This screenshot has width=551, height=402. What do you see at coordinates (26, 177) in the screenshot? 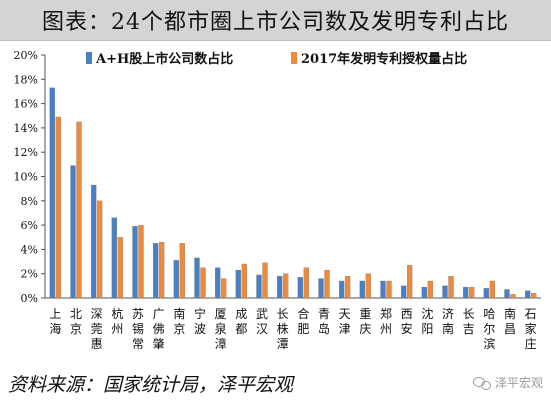
I see `y-tick-label: 10%` at bounding box center [26, 177].